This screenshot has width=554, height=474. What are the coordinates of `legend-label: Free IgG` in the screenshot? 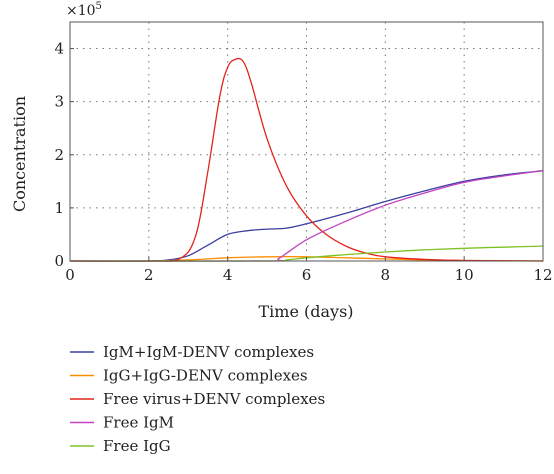 It's located at (137, 446).